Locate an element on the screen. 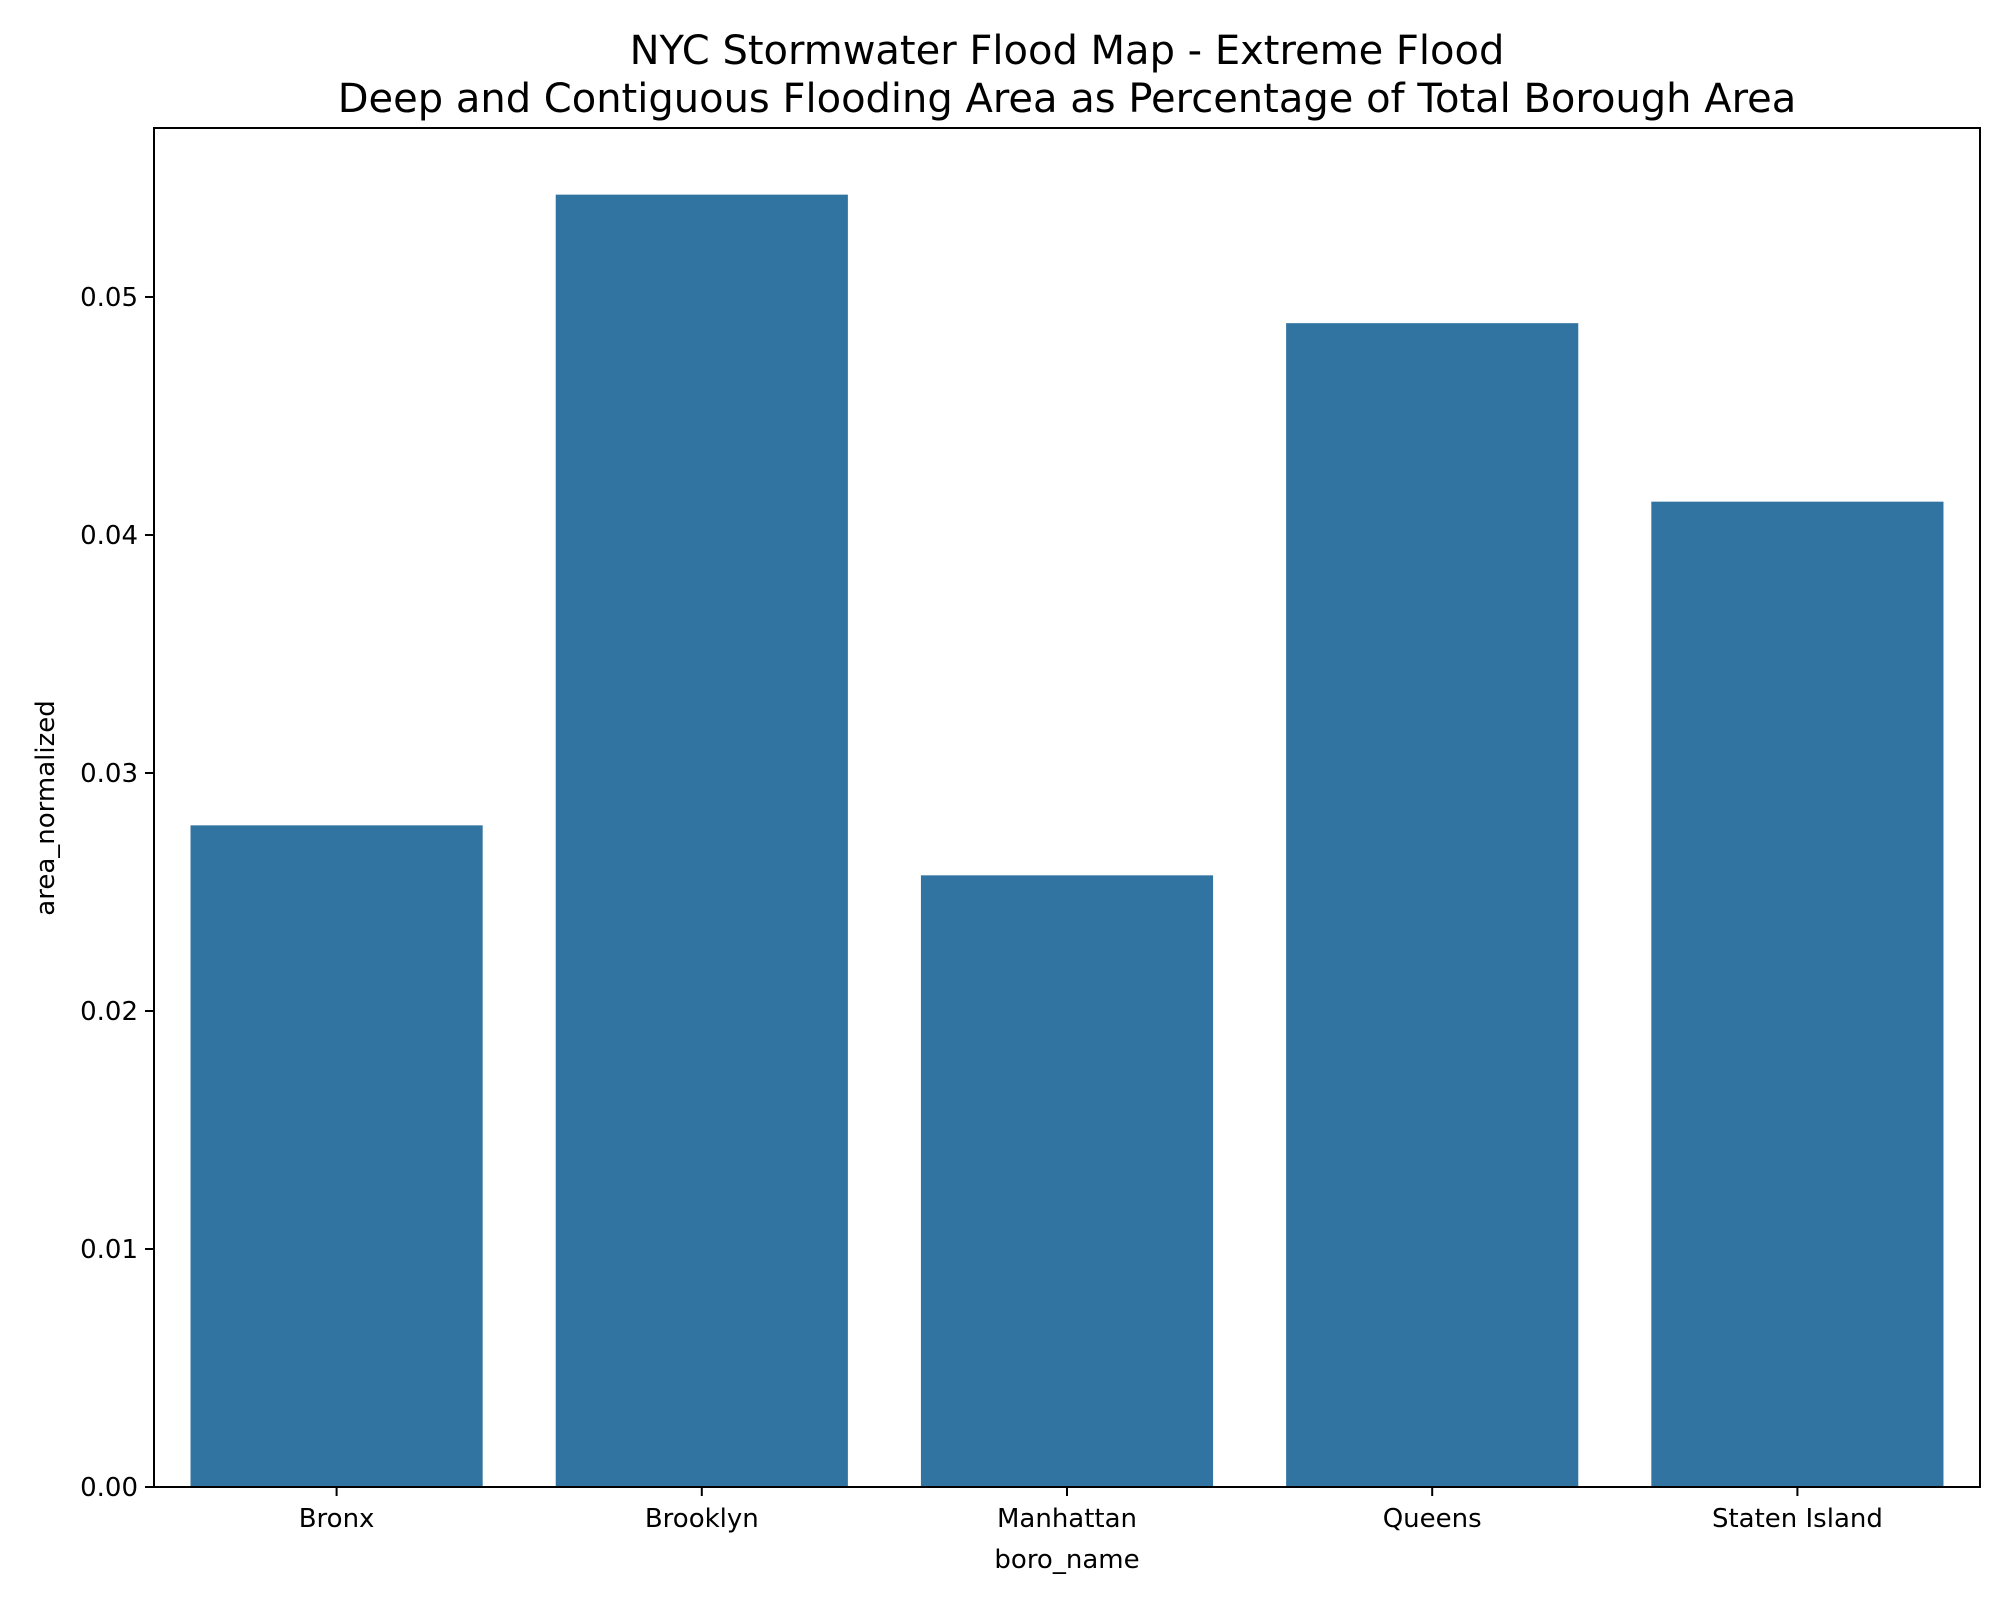  x-axis-label: boro_name is located at coordinates (1066, 1560).